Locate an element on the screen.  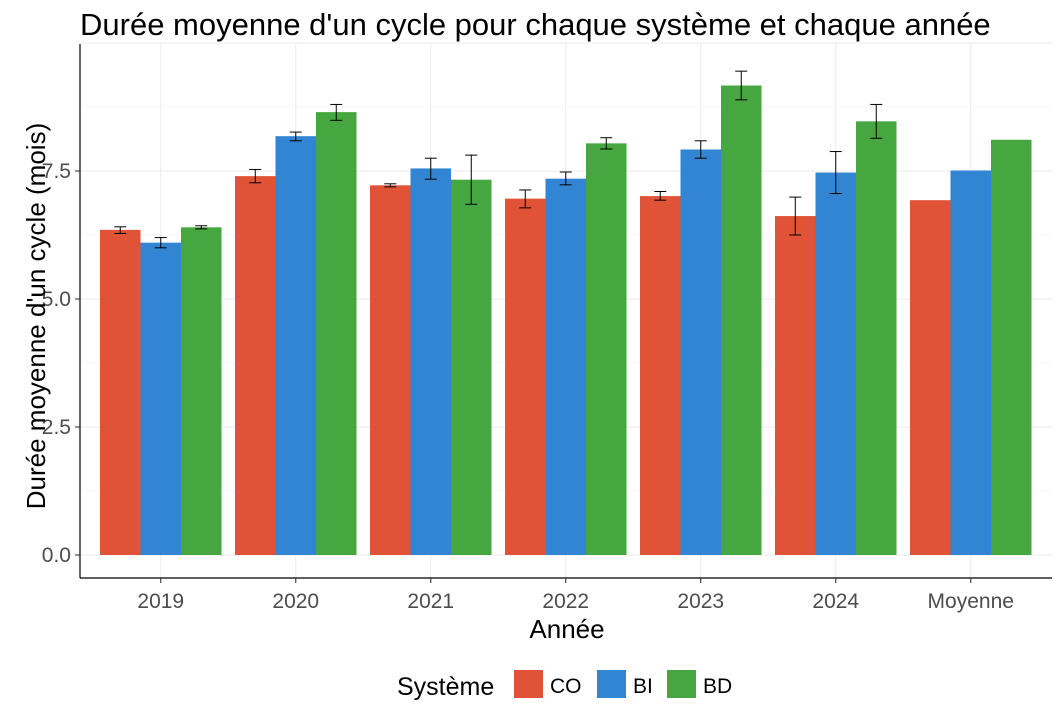
errorbar-co-2023 is located at coordinates (660, 195).